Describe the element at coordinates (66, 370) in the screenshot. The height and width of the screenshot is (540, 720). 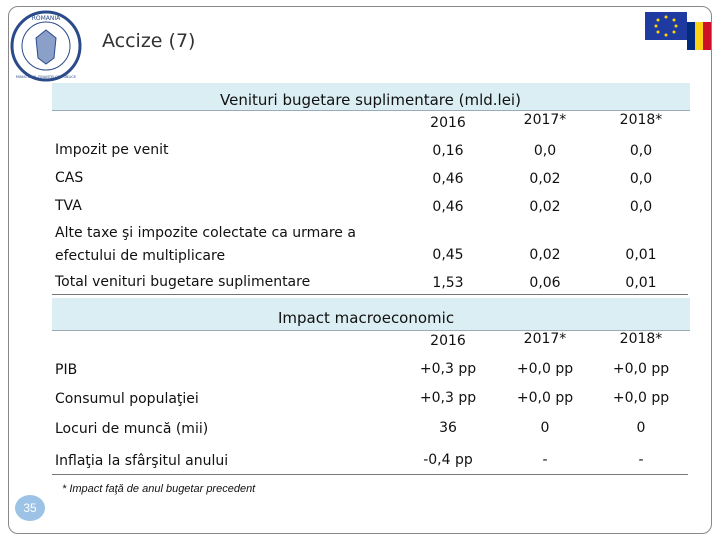
I see `row-label: PIB` at that location.